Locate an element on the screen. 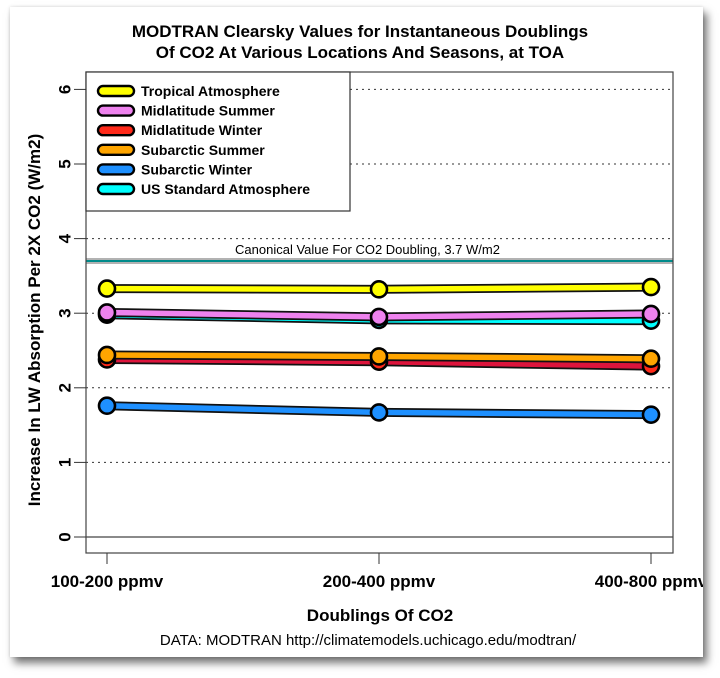  legend-item: Midlatitude Summer is located at coordinates (185, 111).